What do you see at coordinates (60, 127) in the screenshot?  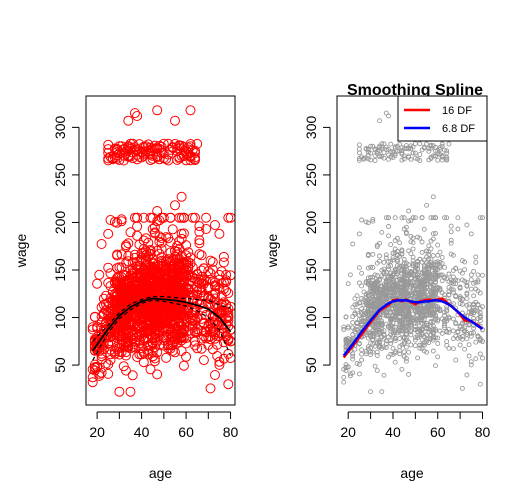 I see `y-tick-label: 300` at bounding box center [60, 127].